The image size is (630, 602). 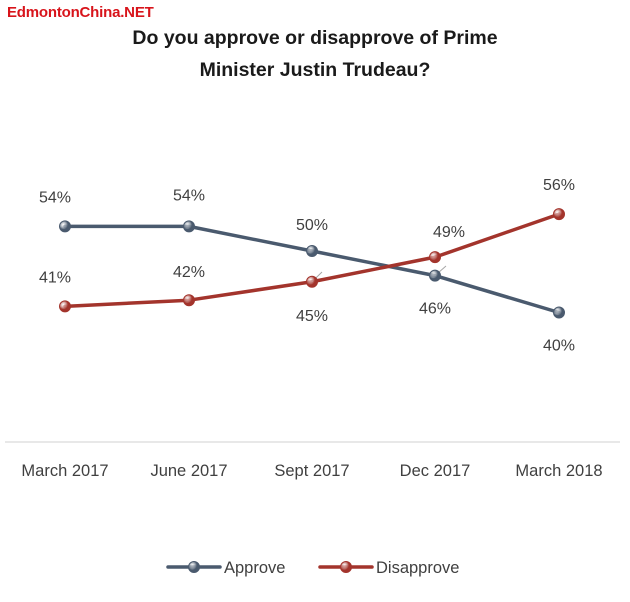 What do you see at coordinates (189, 272) in the screenshot?
I see `data-label-disapprove: 42%` at bounding box center [189, 272].